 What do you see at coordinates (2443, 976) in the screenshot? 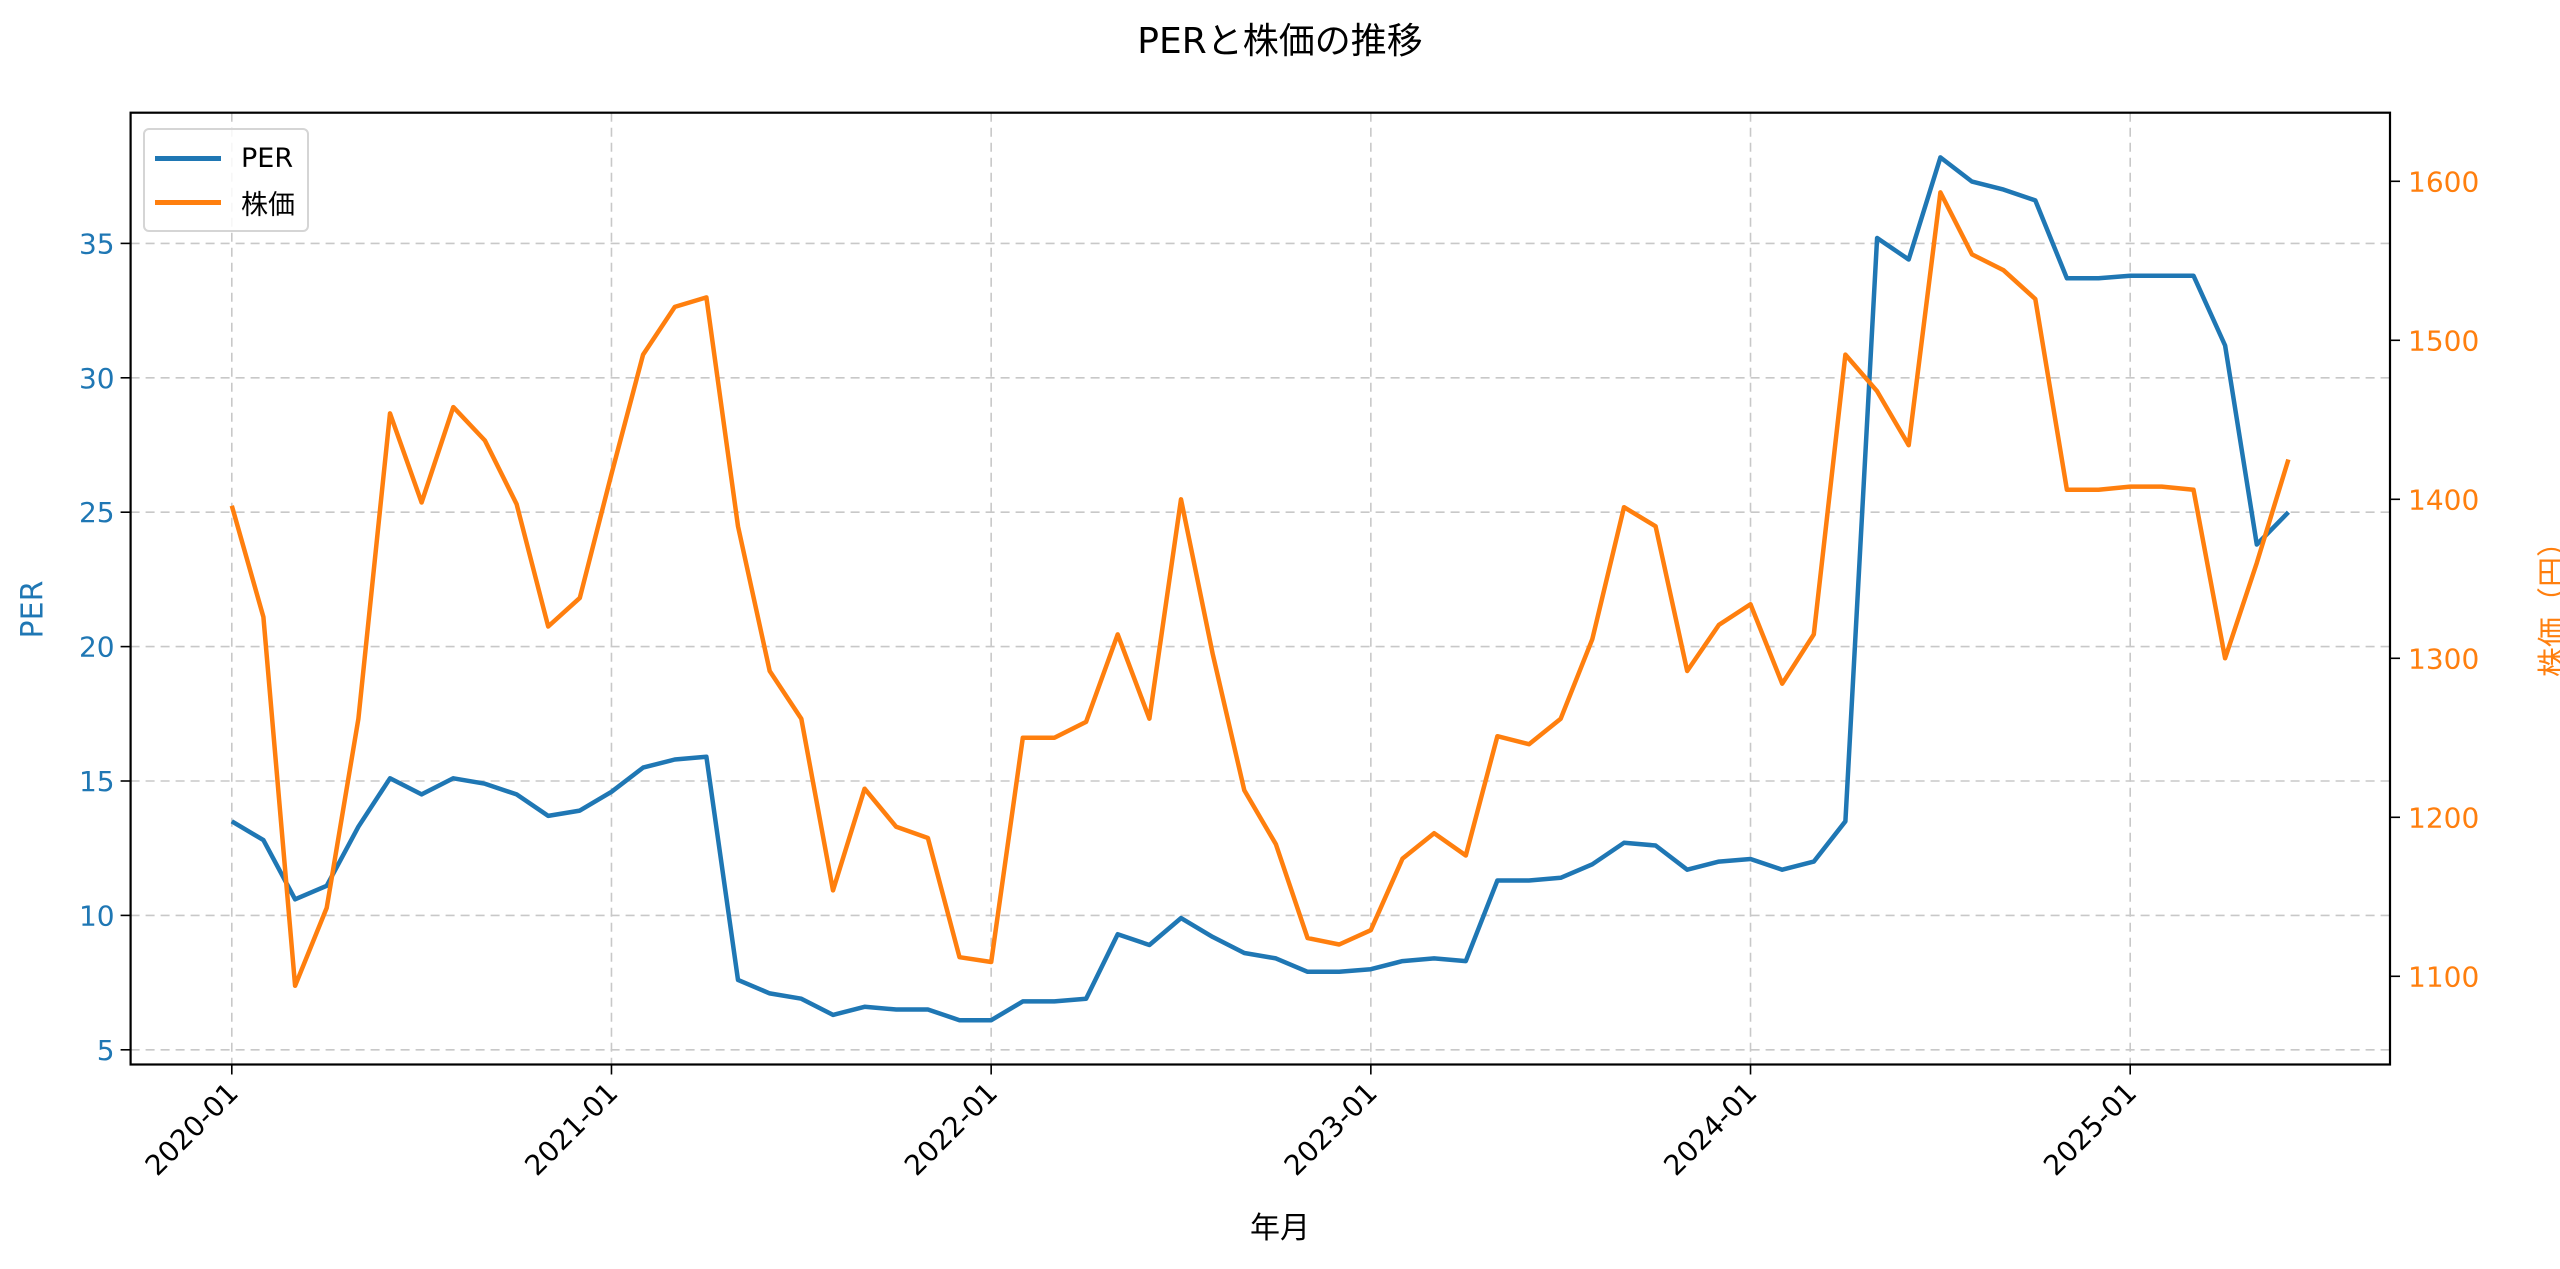
I see `y-right-tick-label: 1100` at bounding box center [2443, 976].